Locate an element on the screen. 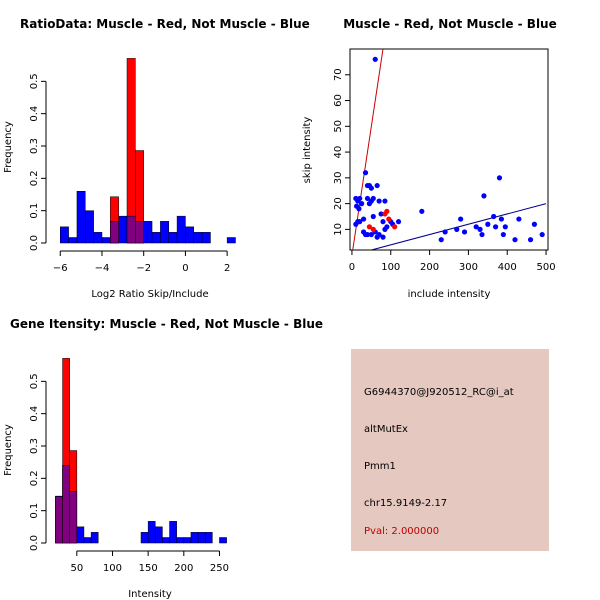 This screenshot has width=600, height=600. event-type-text: altMutEx is located at coordinates (386, 429).